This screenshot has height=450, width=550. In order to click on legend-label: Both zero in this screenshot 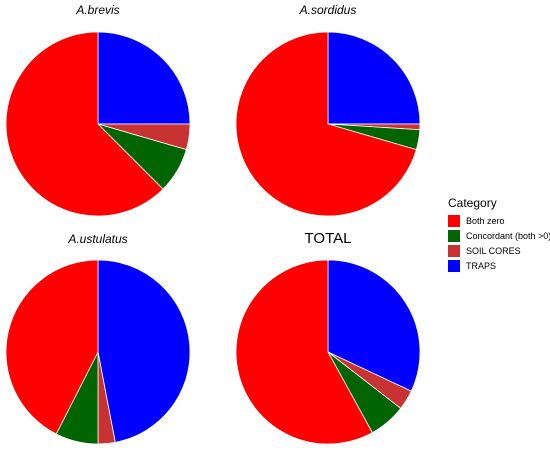, I will do `click(485, 221)`.